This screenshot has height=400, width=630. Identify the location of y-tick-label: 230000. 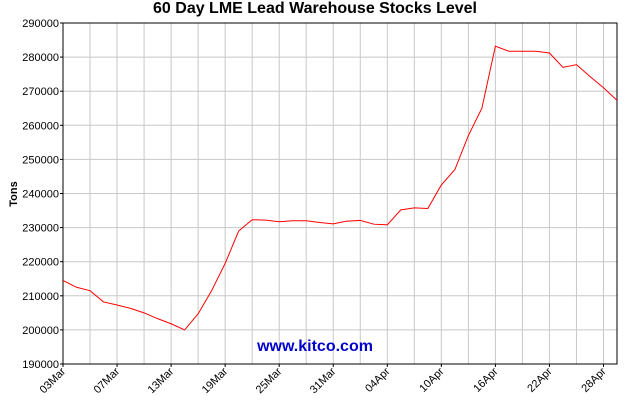
(40, 229).